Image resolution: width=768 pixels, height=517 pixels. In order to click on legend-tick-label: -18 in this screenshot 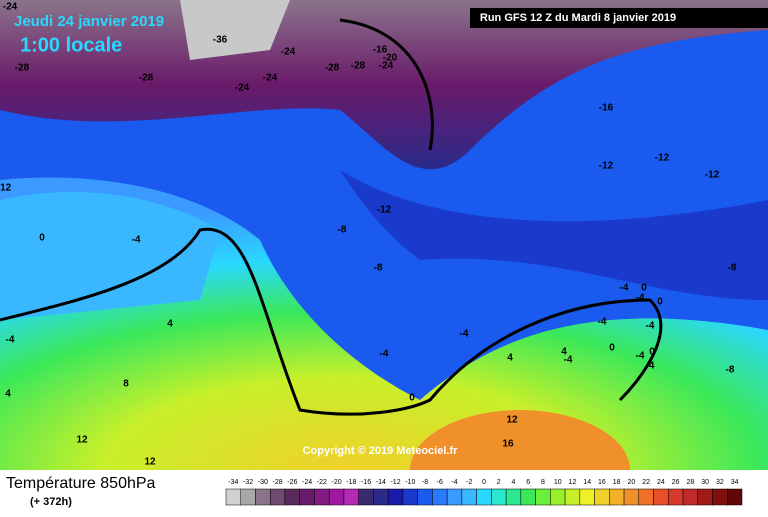, I will do `click(351, 482)`.